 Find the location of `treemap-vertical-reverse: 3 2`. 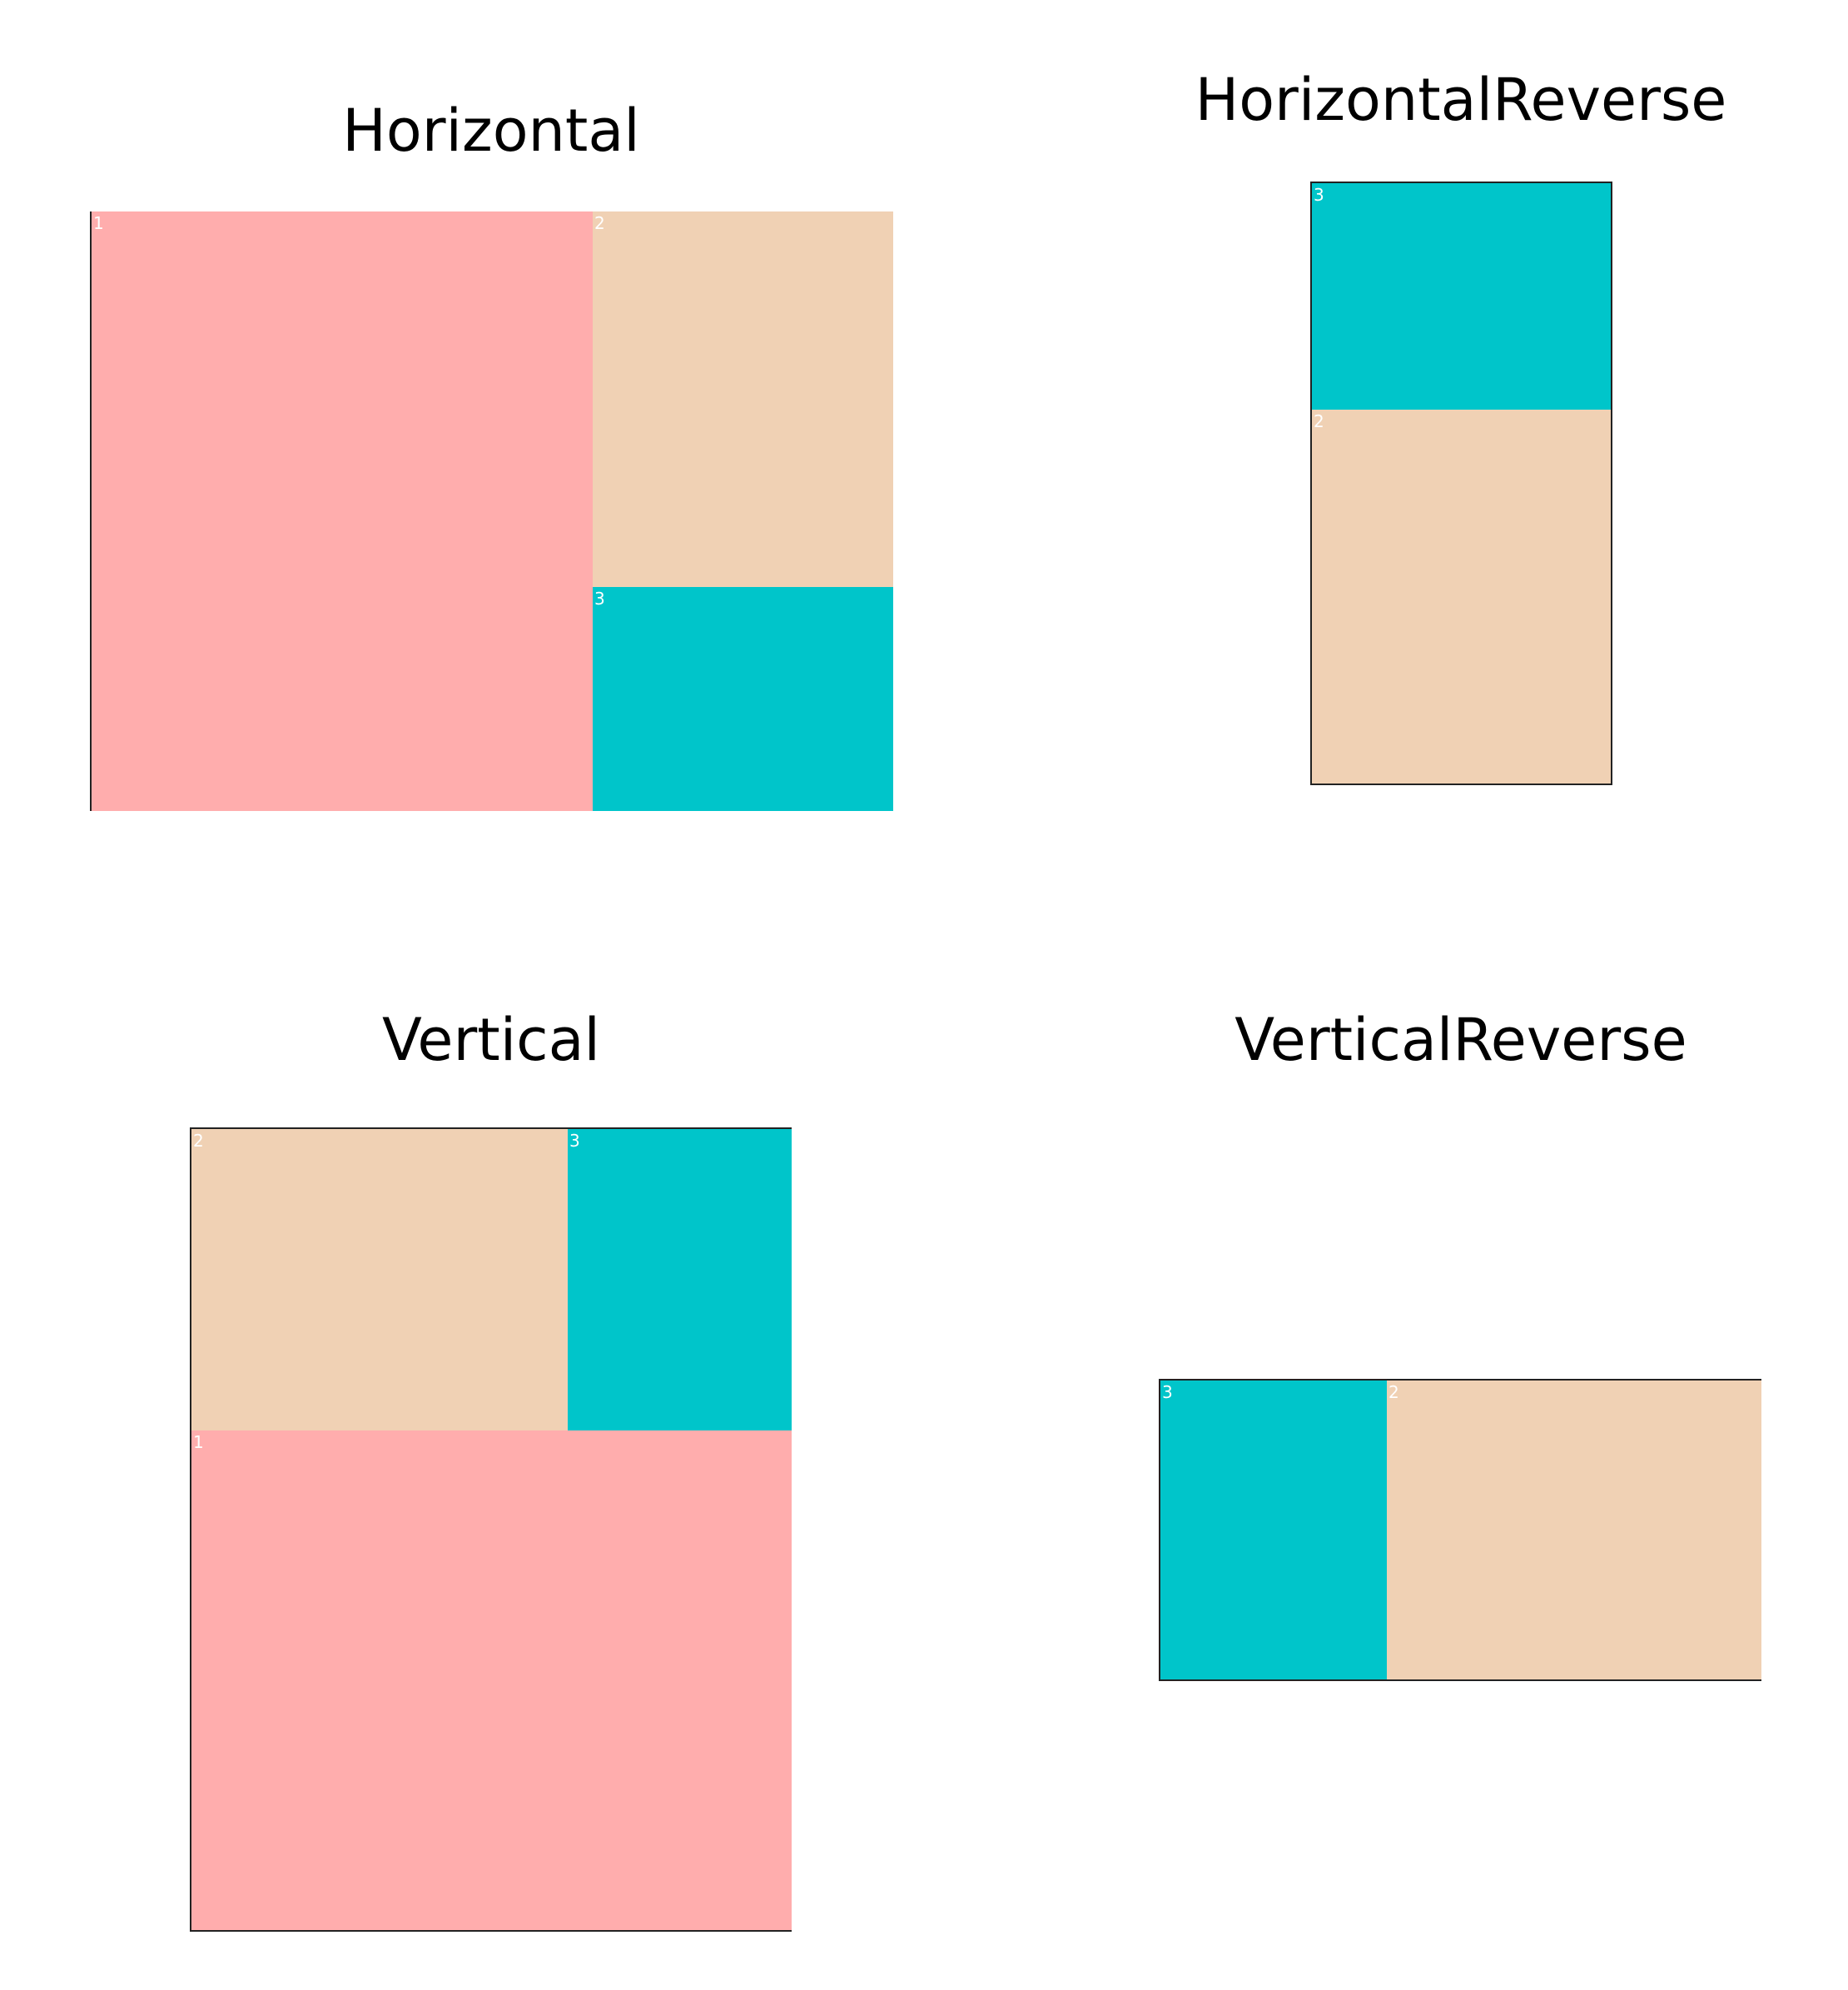

treemap-vertical-reverse: 3 2 is located at coordinates (1460, 1530).